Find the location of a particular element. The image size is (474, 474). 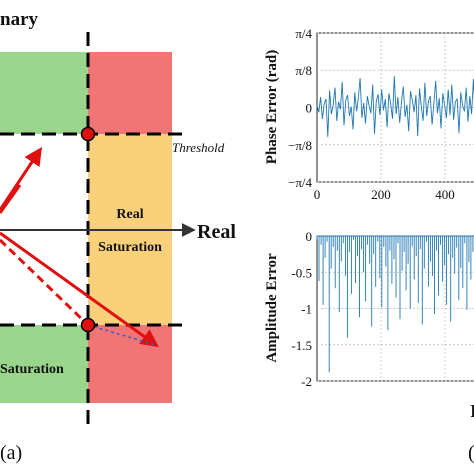

threshold-point-top is located at coordinates (88, 134).